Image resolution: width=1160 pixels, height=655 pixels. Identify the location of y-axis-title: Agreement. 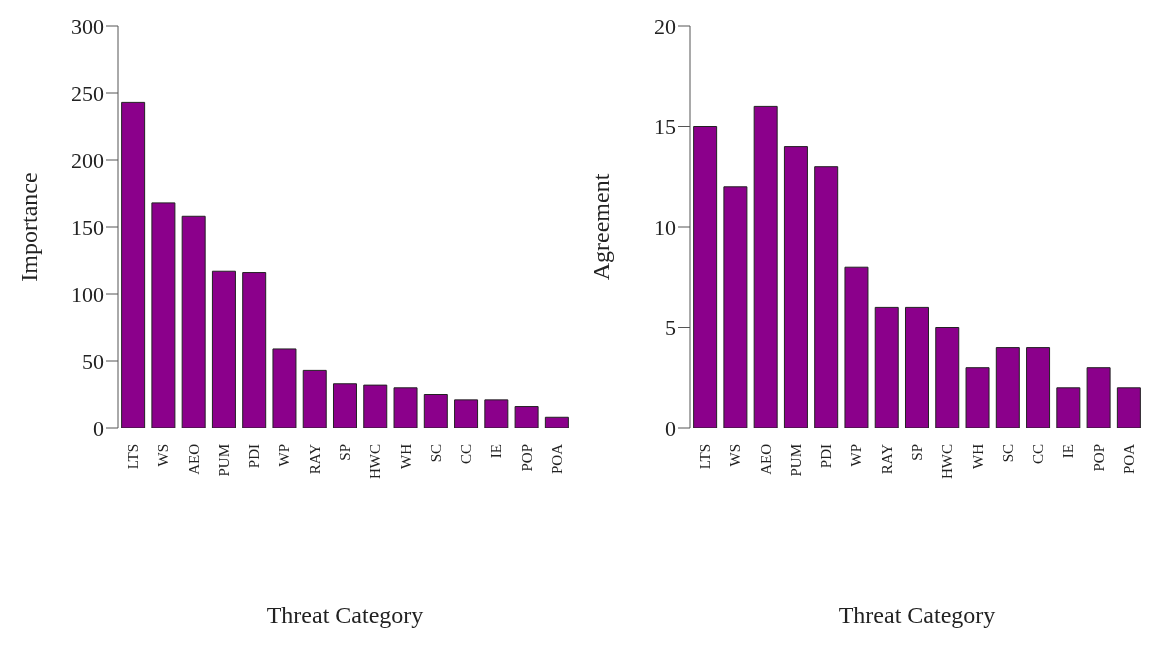
(600, 227).